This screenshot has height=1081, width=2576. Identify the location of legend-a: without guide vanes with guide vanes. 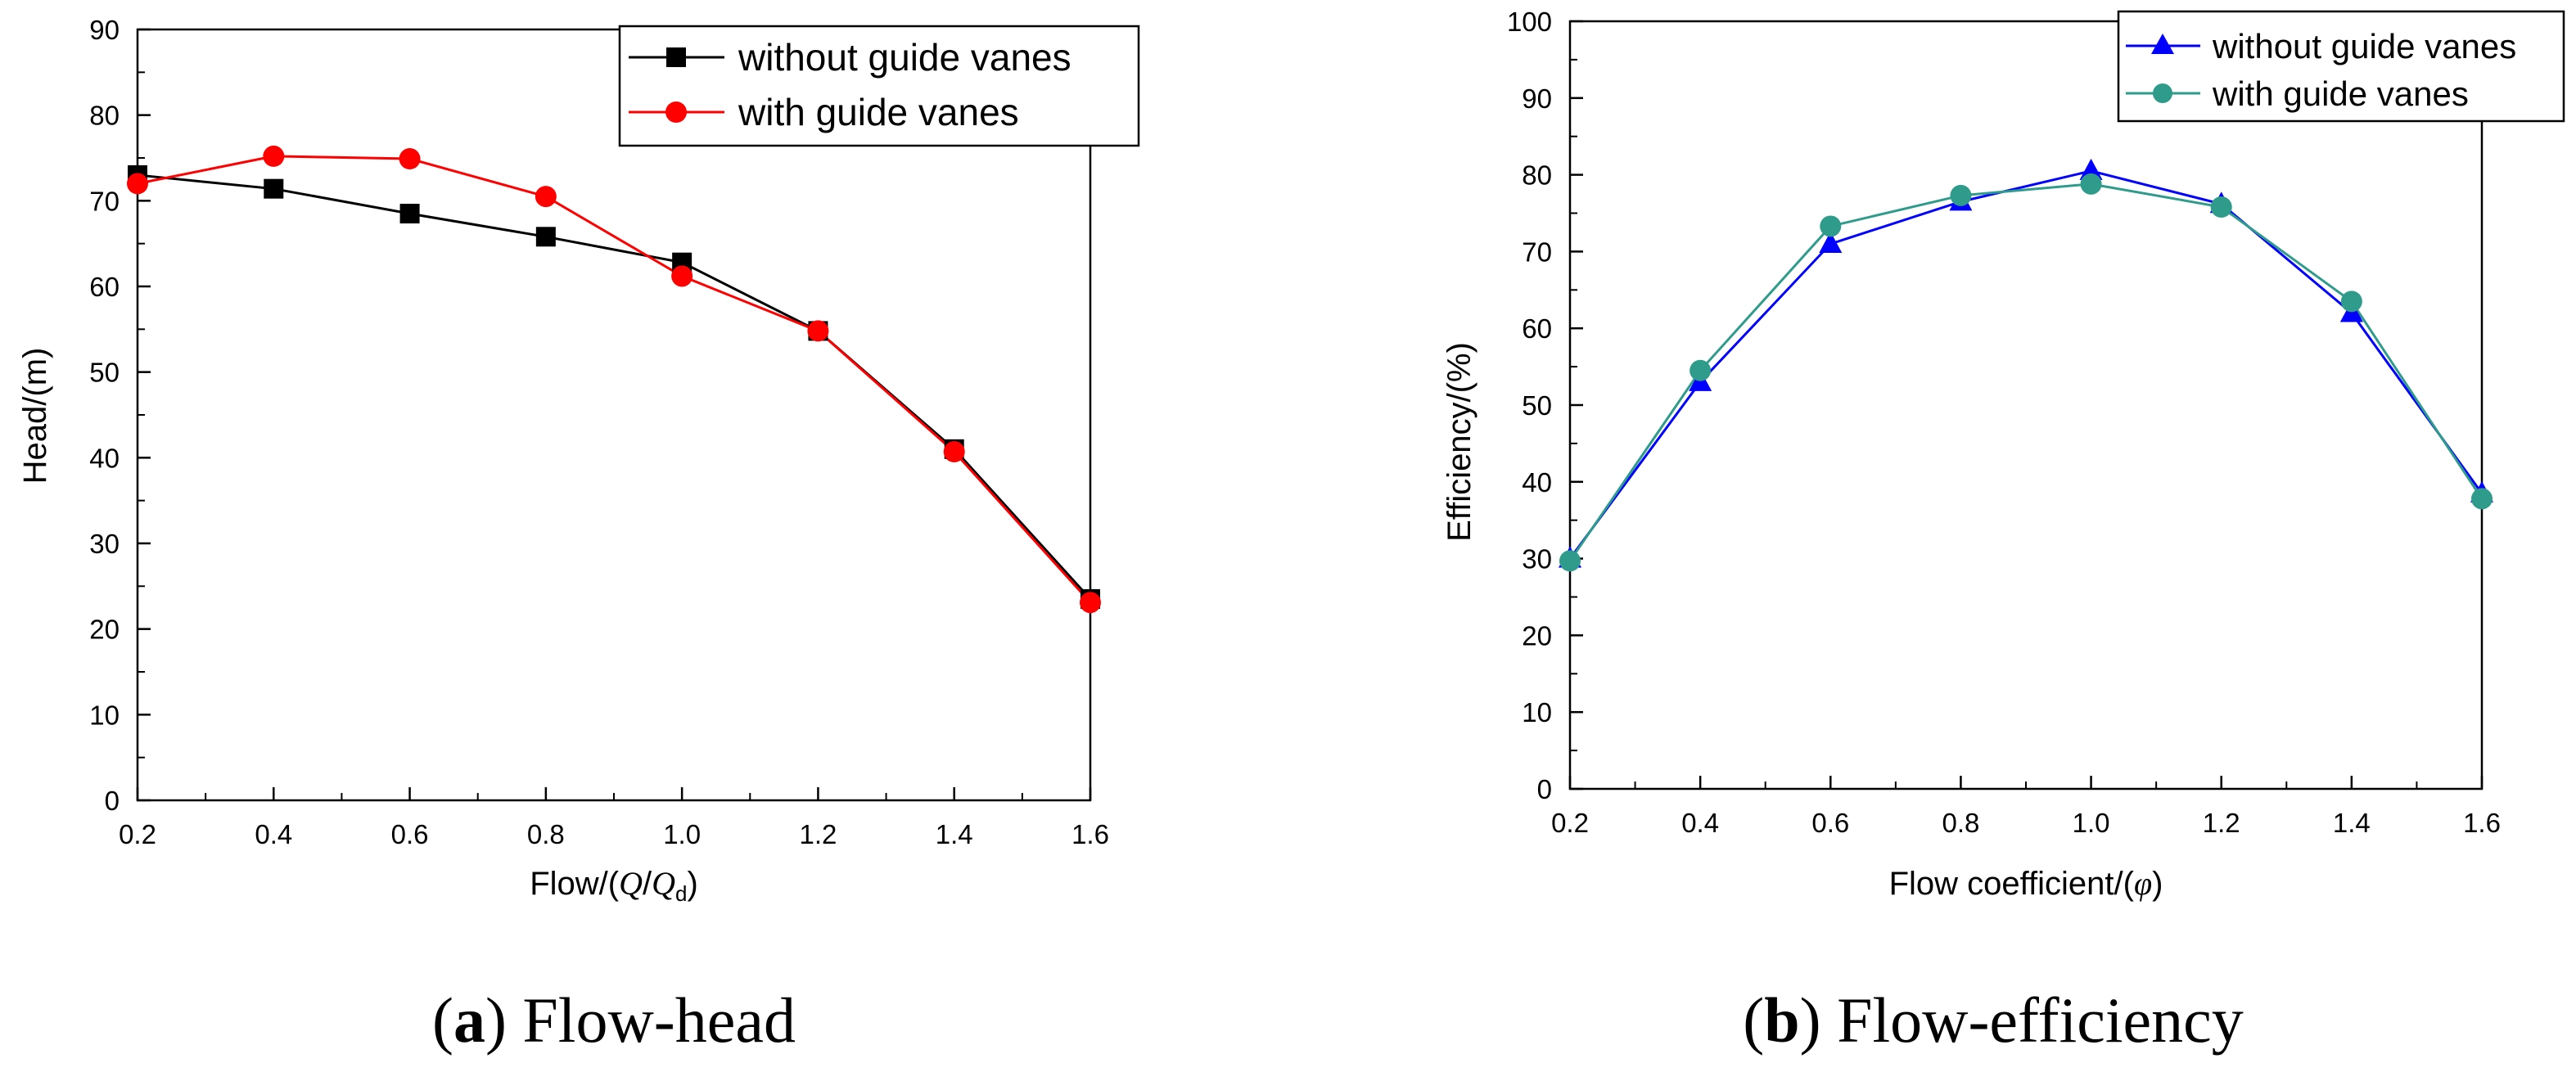
(879, 86).